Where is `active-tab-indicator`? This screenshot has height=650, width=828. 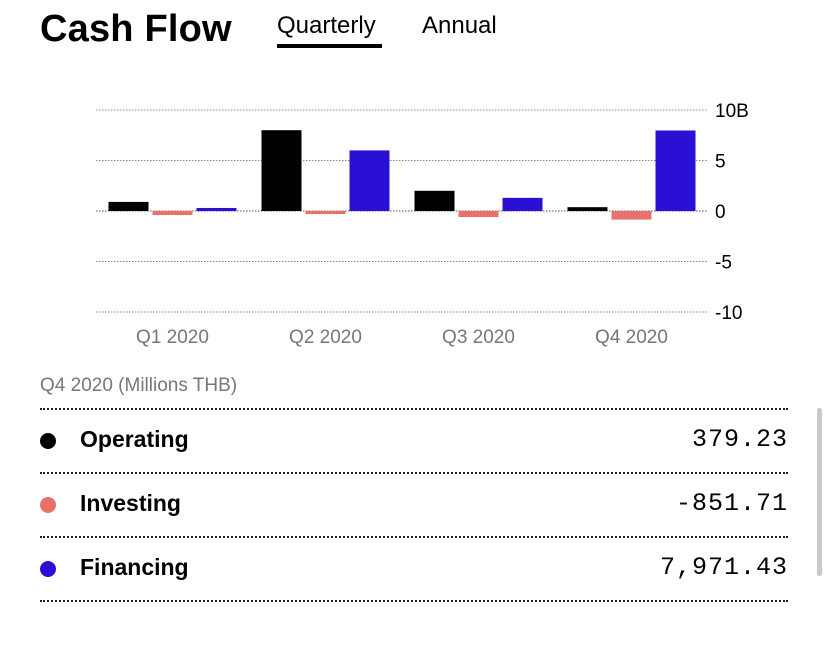
active-tab-indicator is located at coordinates (329, 46).